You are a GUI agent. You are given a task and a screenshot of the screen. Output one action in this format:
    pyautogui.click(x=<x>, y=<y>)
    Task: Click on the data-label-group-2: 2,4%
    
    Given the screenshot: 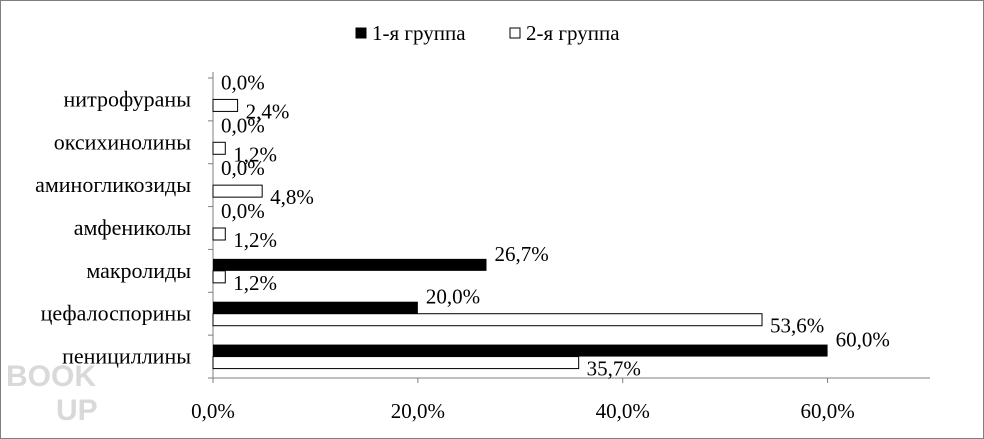 What is the action you would take?
    pyautogui.click(x=268, y=111)
    